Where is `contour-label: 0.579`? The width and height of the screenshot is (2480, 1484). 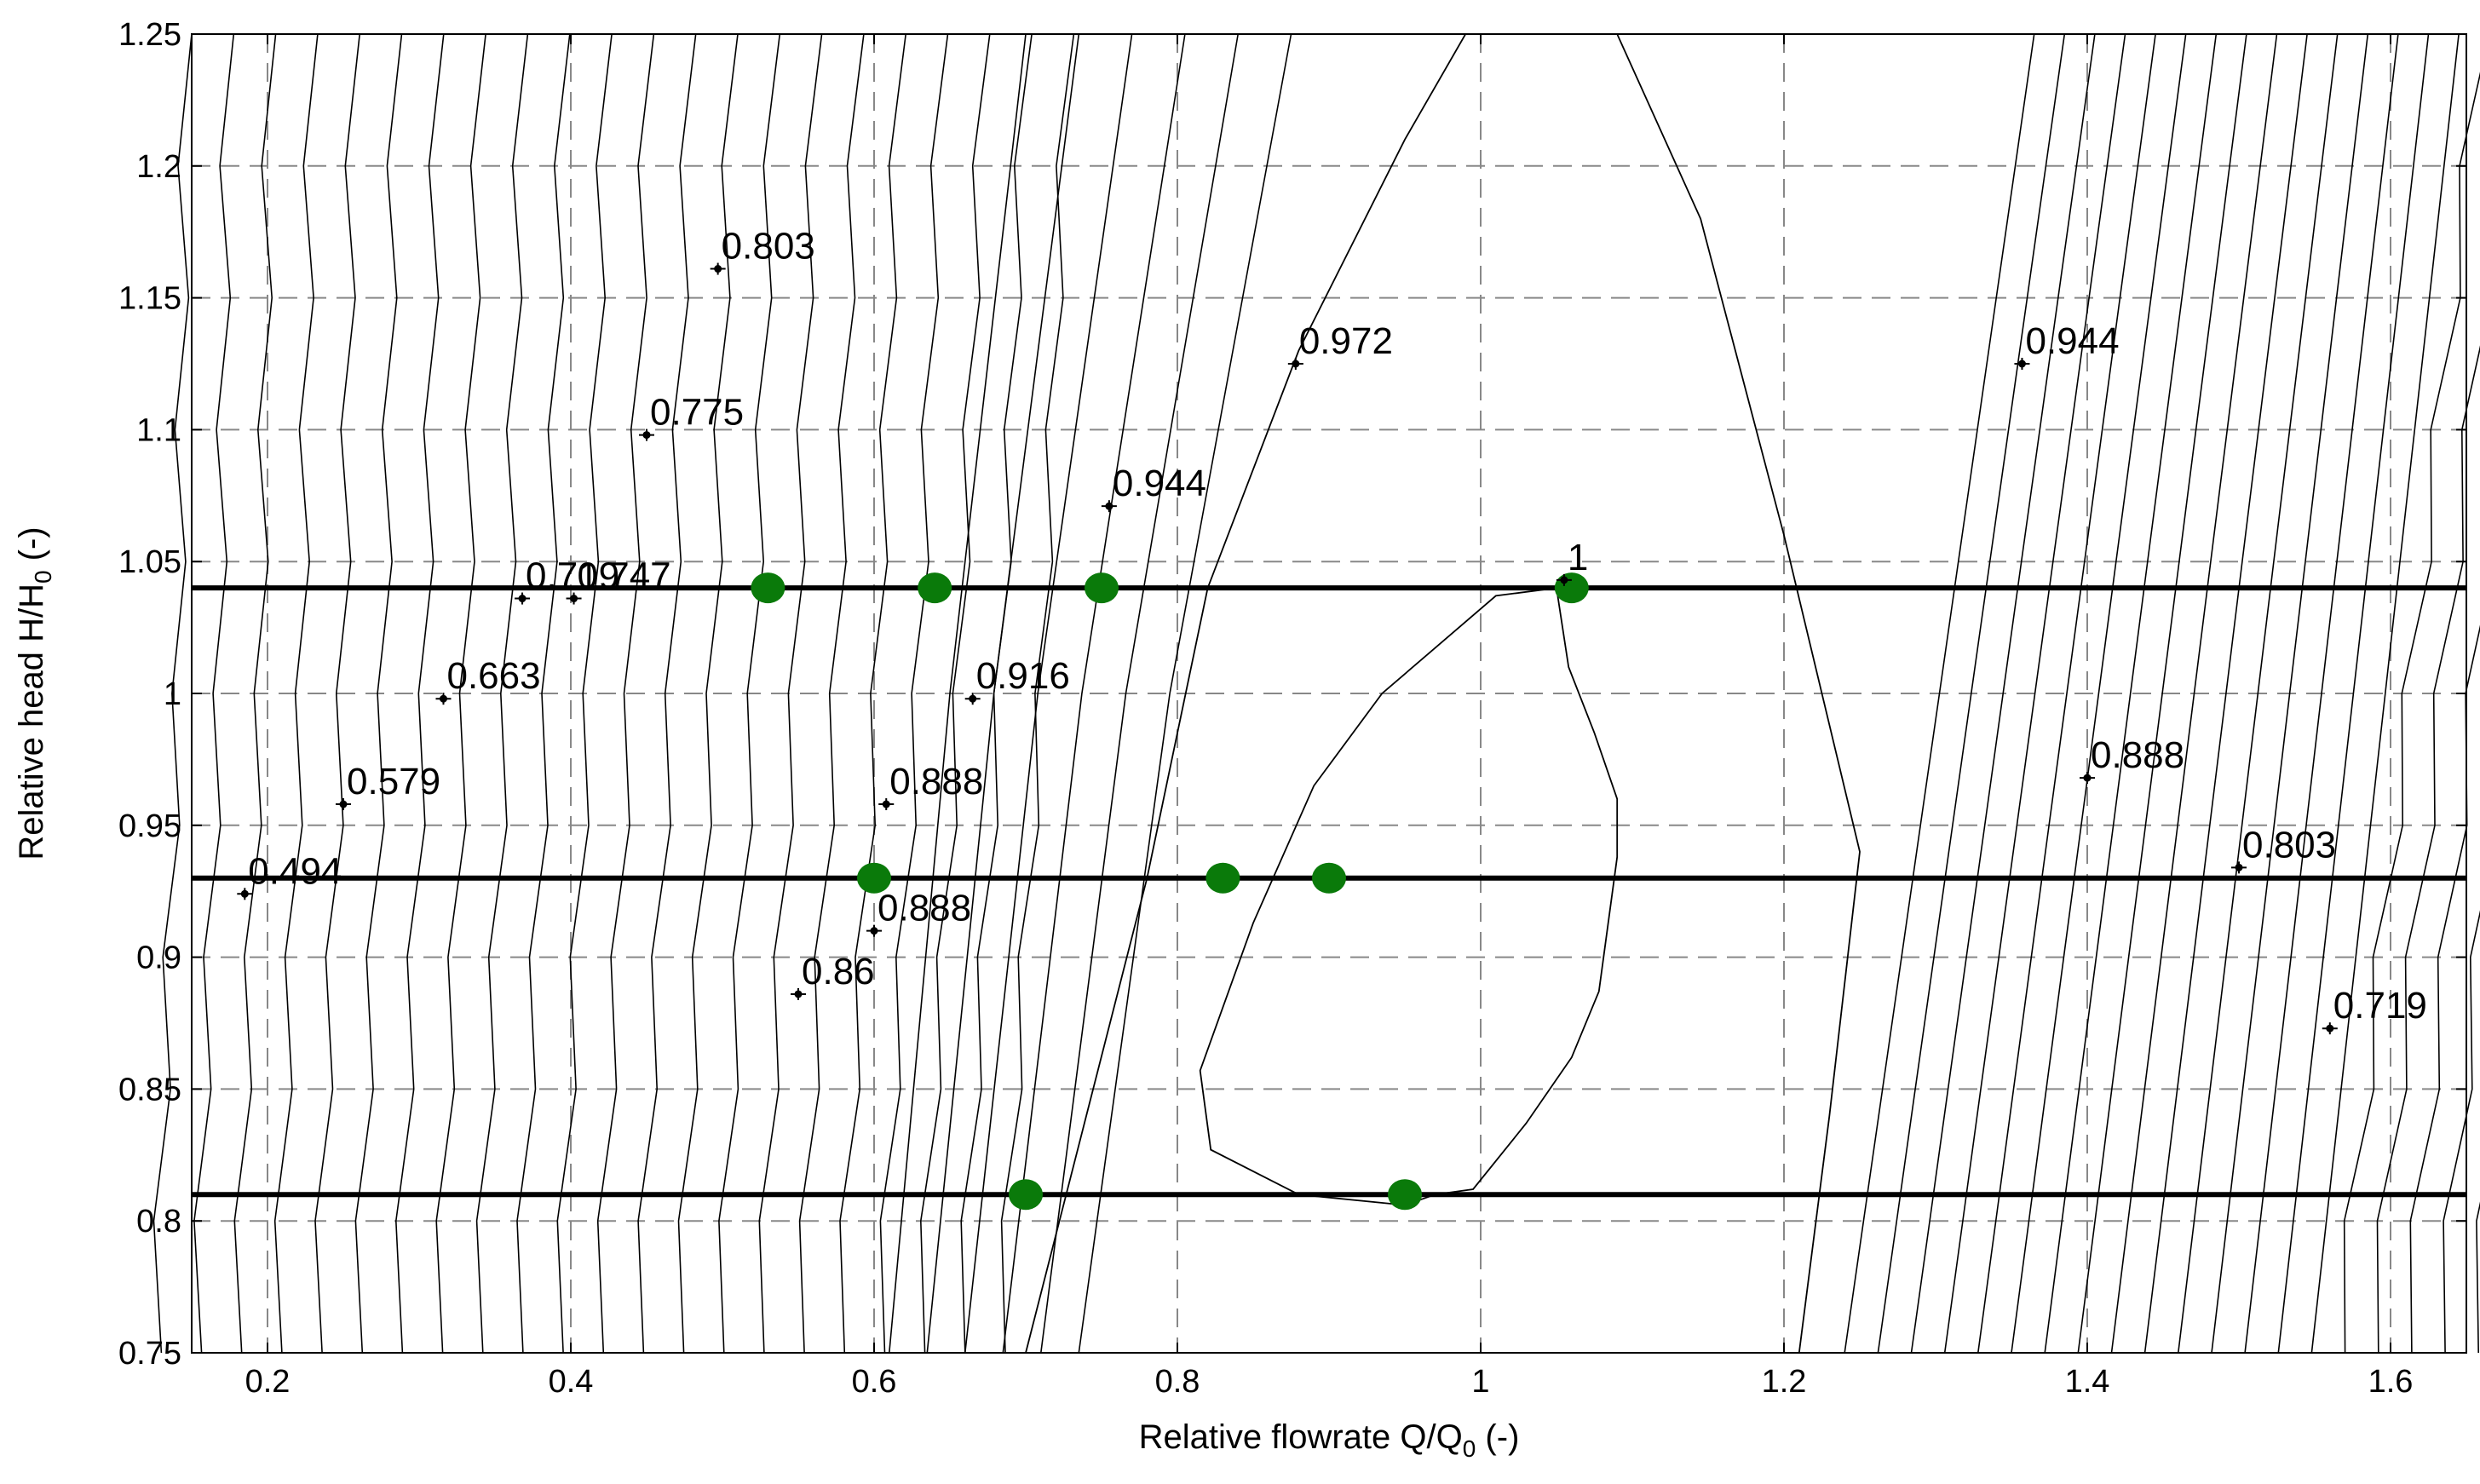
contour-label: 0.579 is located at coordinates (394, 781).